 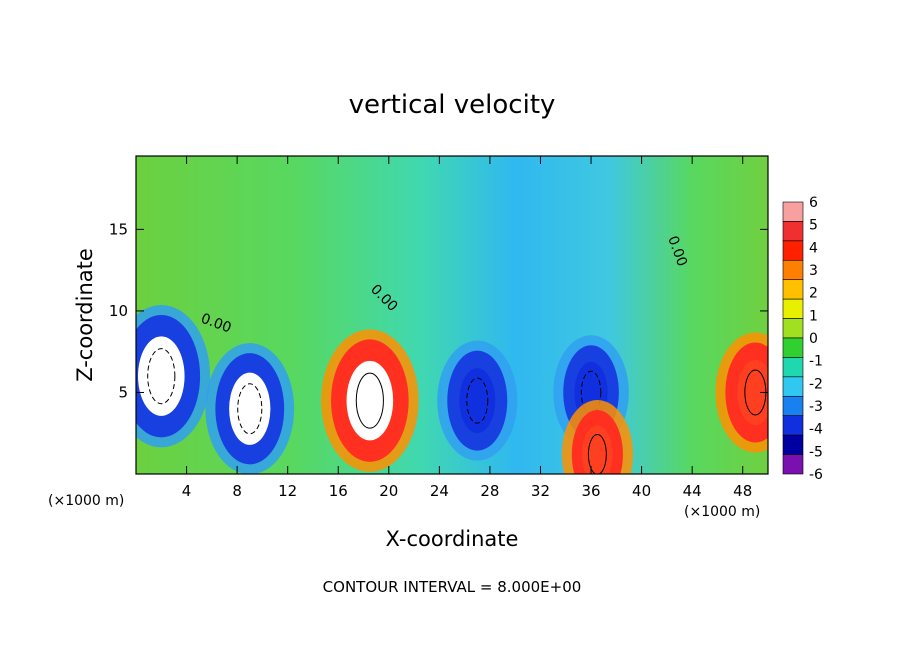 What do you see at coordinates (641, 491) in the screenshot?
I see `x-tick-label: 40` at bounding box center [641, 491].